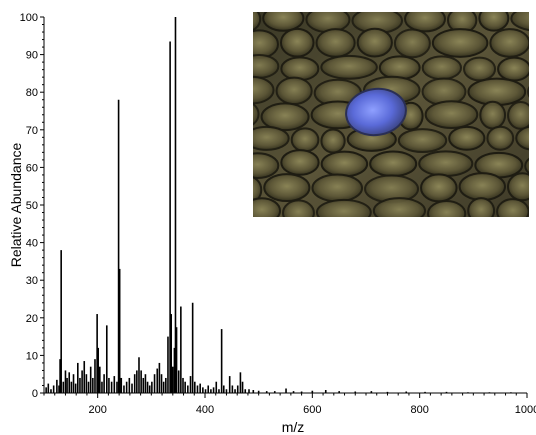  What do you see at coordinates (419, 410) in the screenshot?
I see `x-tick-label: 800` at bounding box center [419, 410].